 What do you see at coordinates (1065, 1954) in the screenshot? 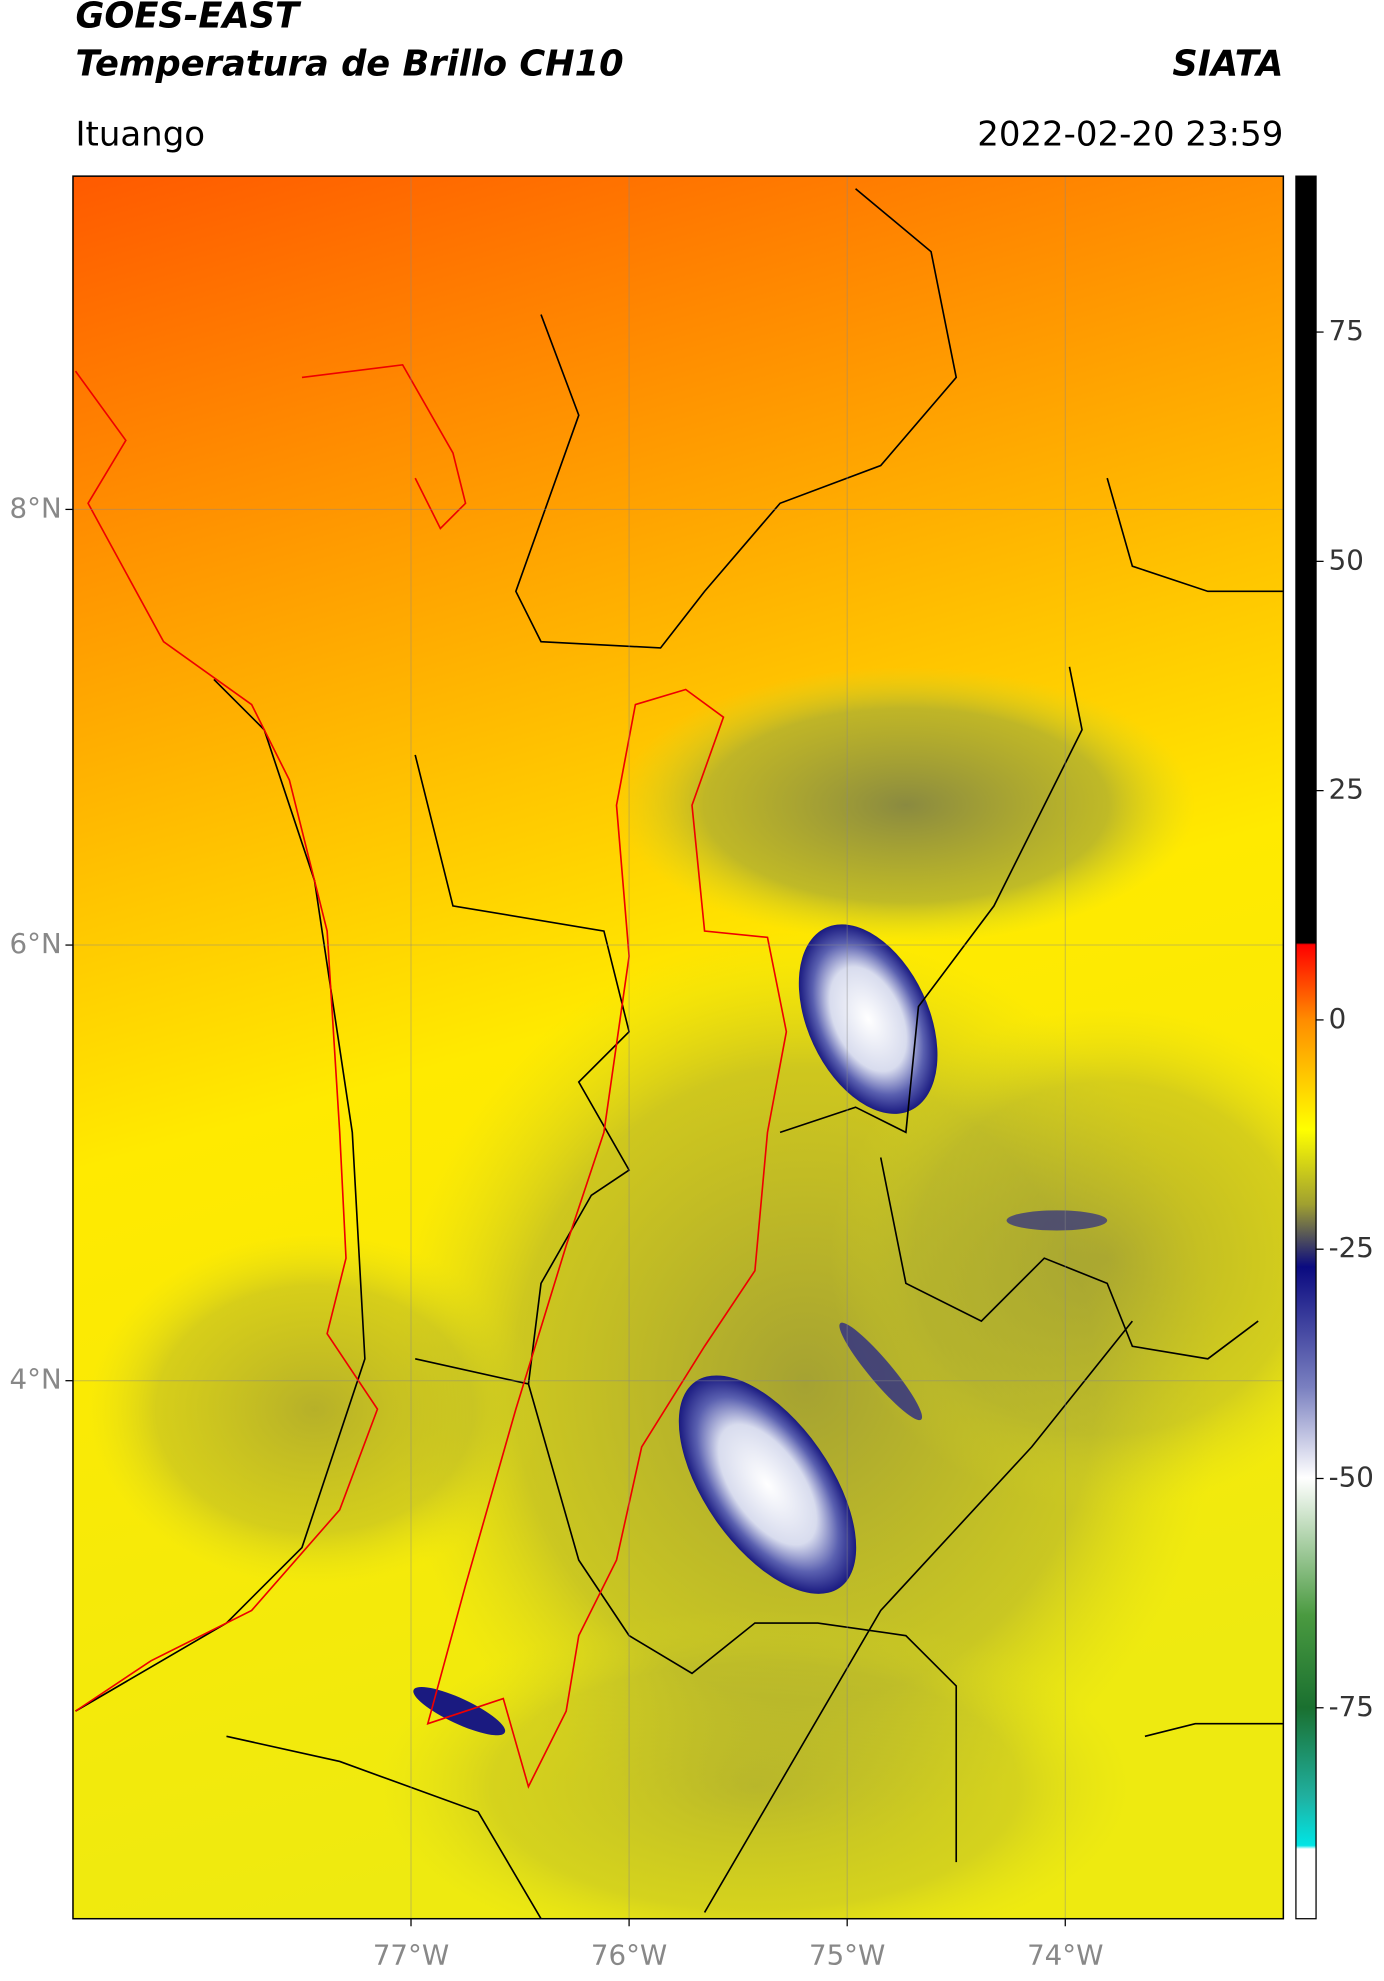
I see `x-tick-label: 74°W` at bounding box center [1065, 1954].